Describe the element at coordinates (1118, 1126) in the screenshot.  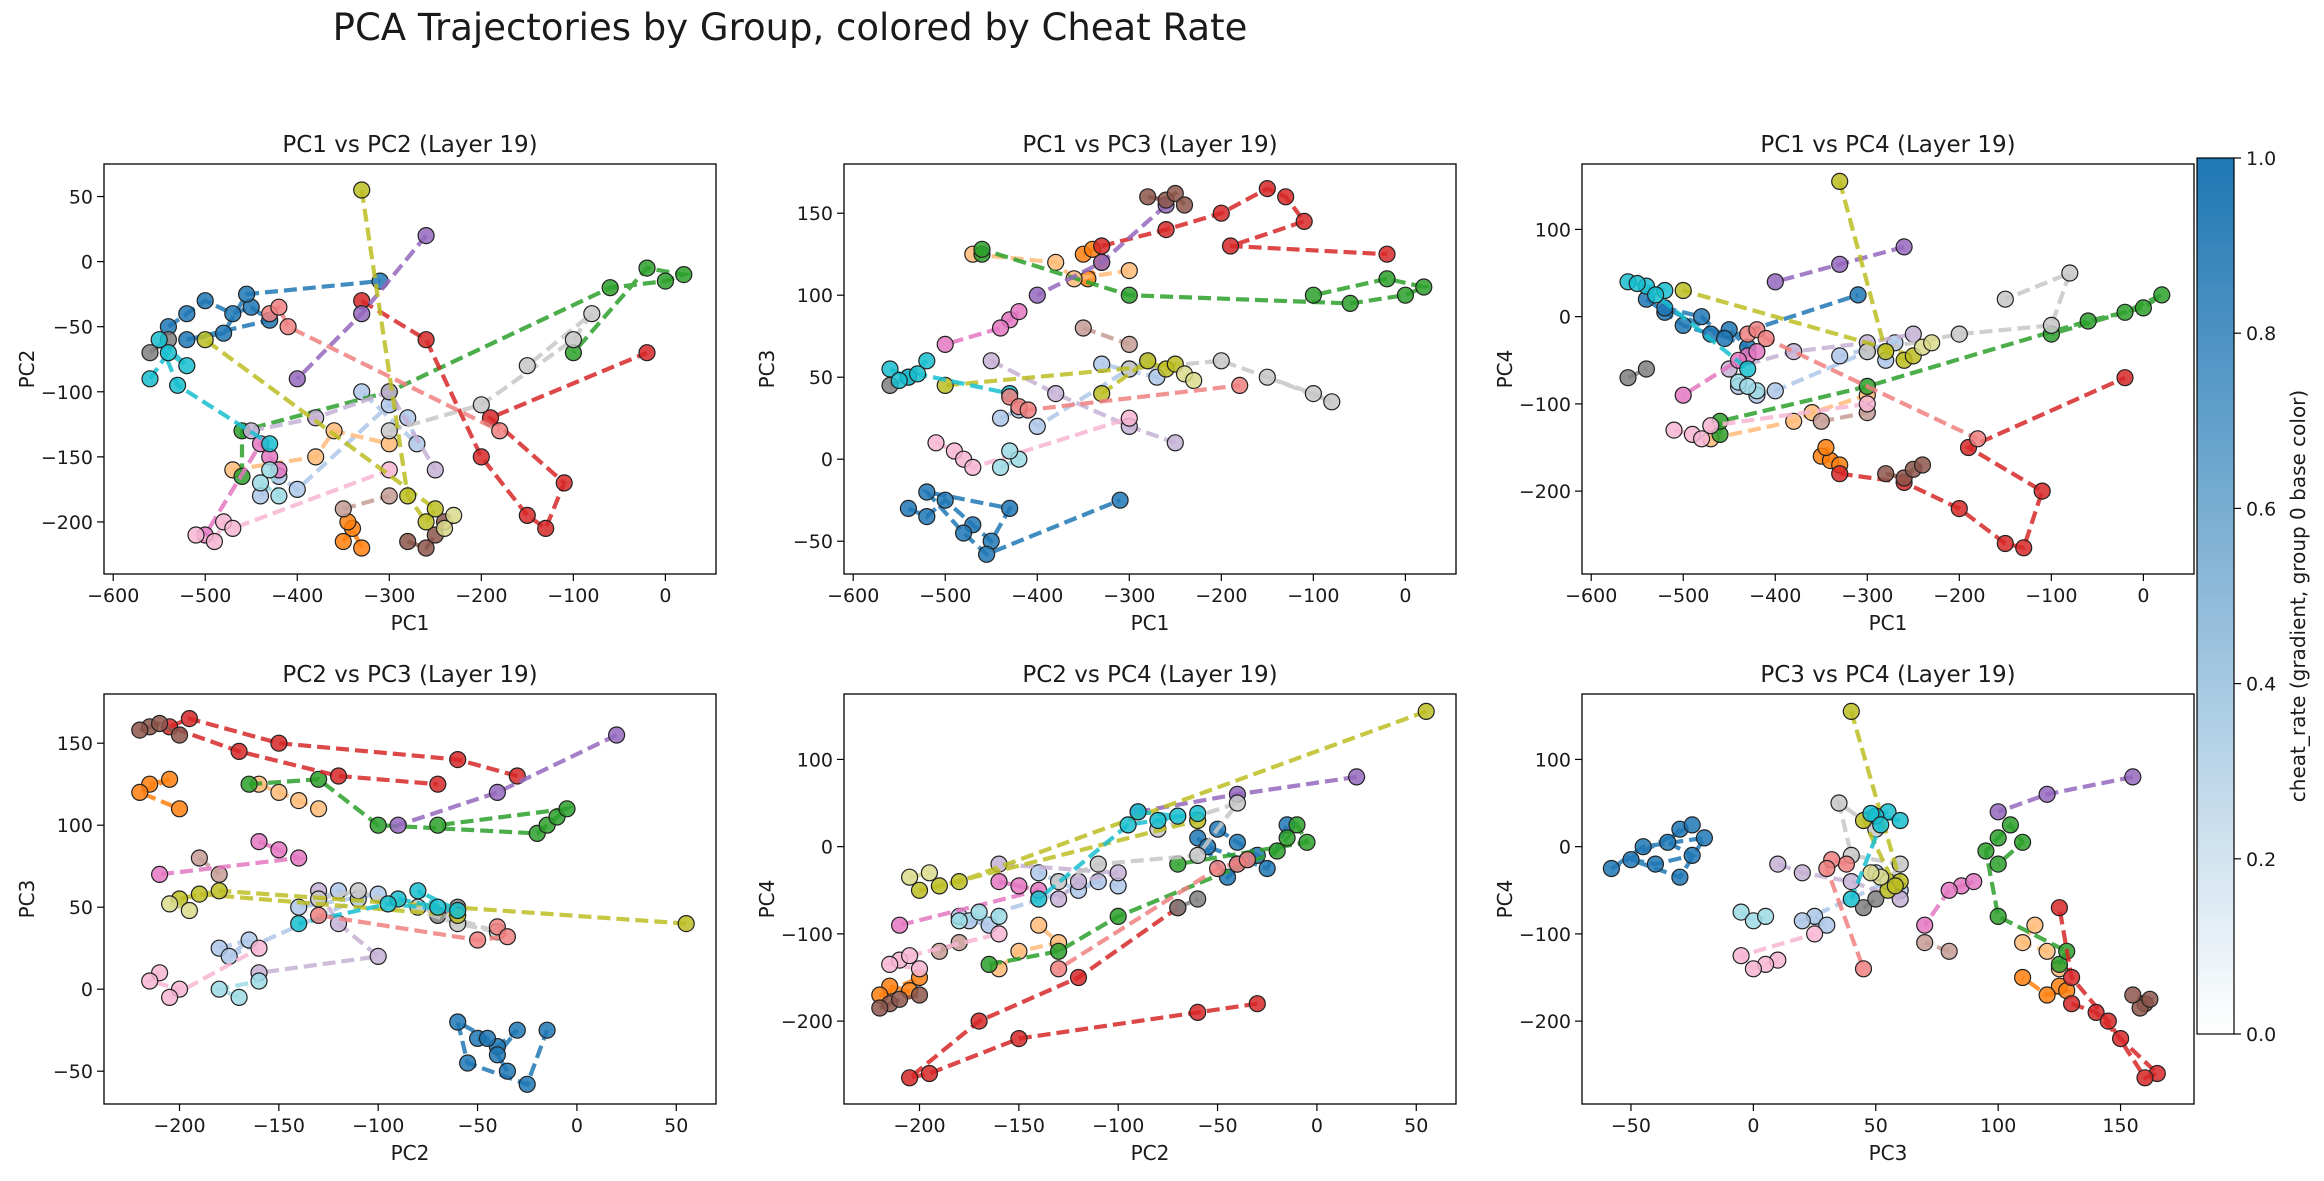
I see `x-tick-label: −100` at that location.